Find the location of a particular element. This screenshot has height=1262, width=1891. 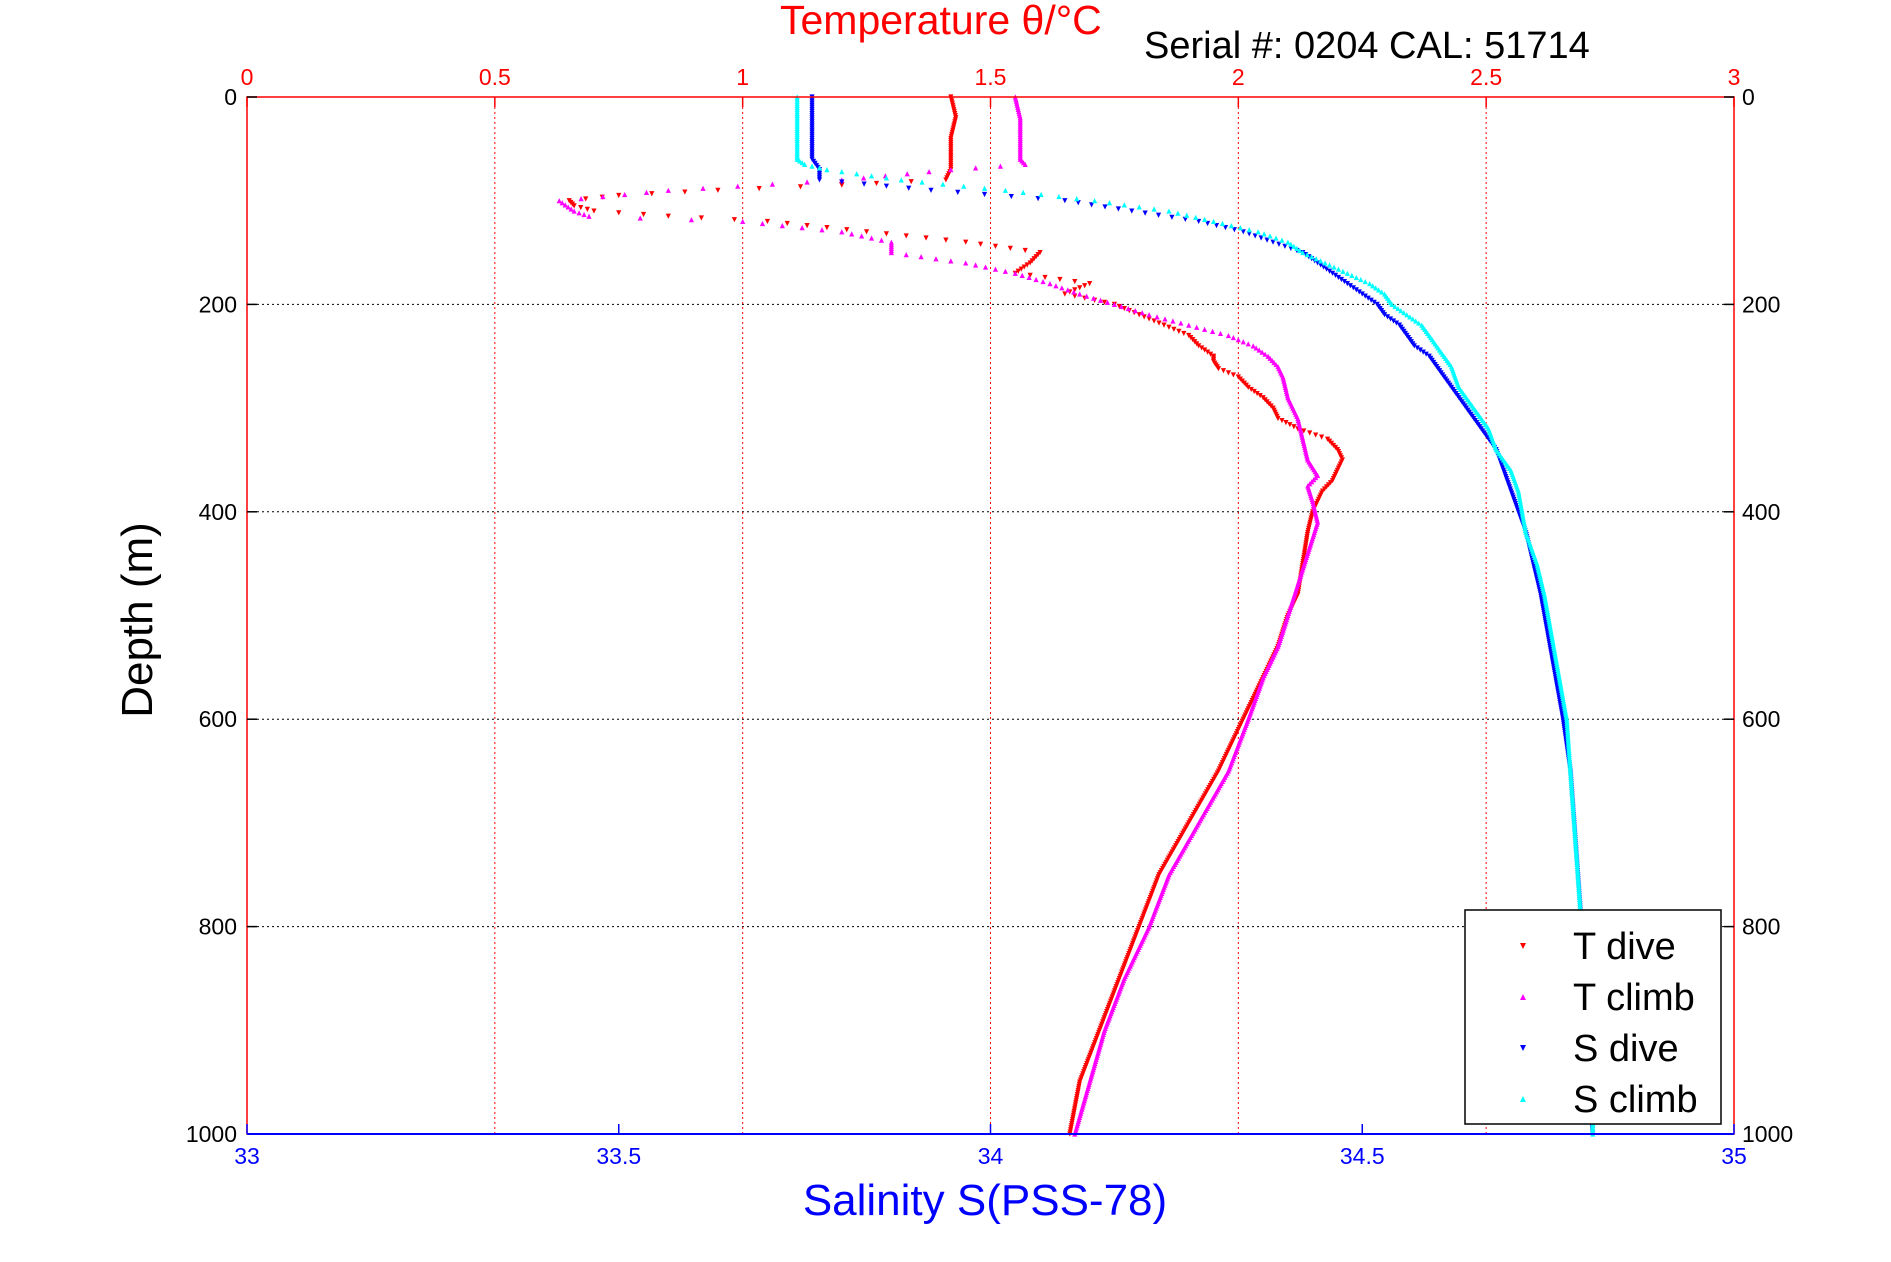

legend-marker is located at coordinates (1523, 997).